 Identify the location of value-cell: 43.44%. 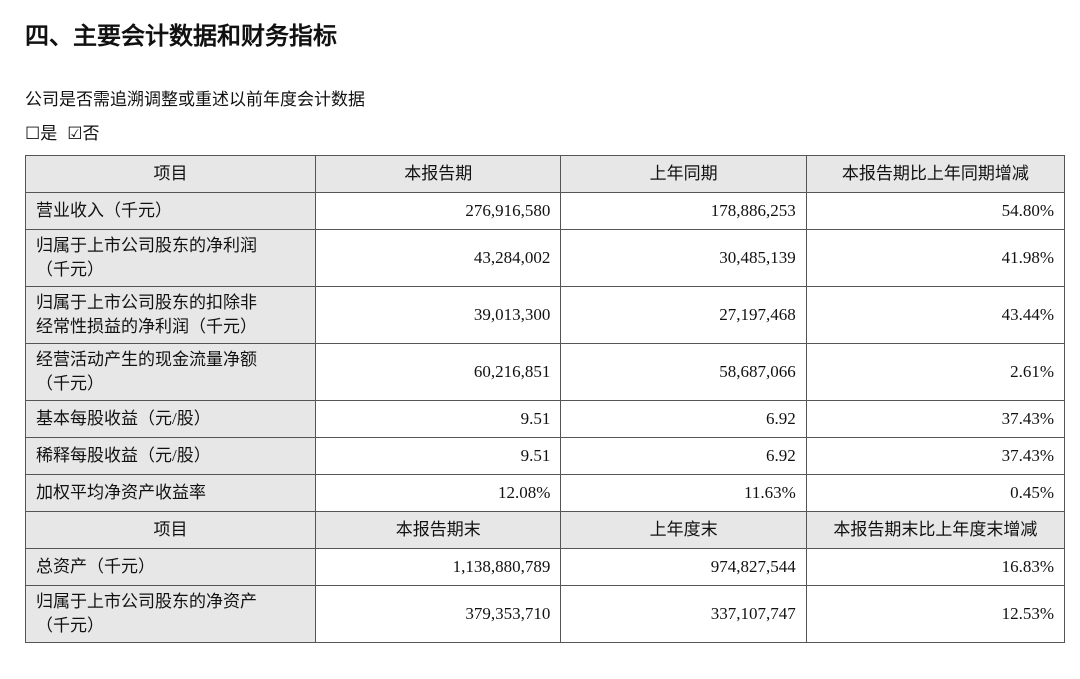
(935, 315).